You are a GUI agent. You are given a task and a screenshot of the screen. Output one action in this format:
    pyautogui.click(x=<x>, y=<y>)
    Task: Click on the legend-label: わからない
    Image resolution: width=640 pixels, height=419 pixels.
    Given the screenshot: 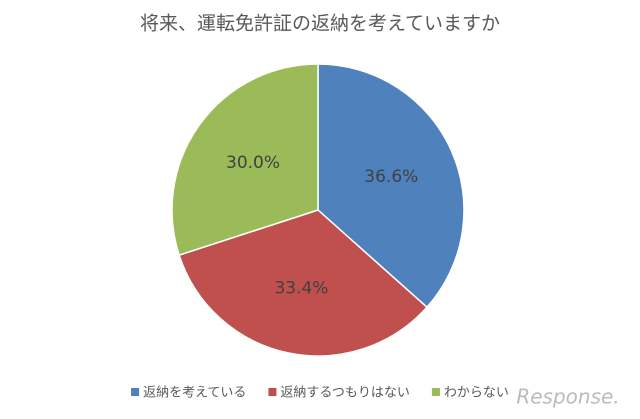 What is the action you would take?
    pyautogui.click(x=476, y=393)
    